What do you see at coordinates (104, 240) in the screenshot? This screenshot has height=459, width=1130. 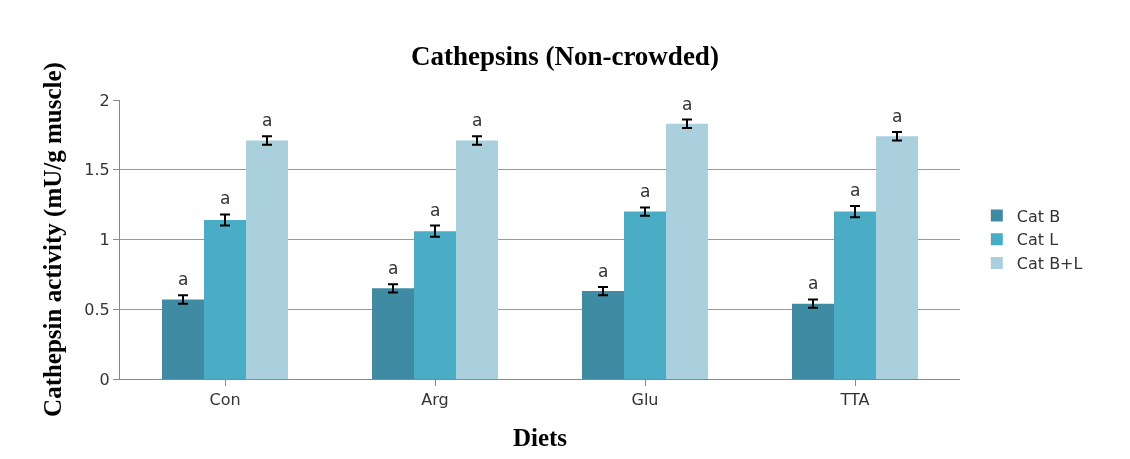 I see `y-tick-label: 1` at bounding box center [104, 240].